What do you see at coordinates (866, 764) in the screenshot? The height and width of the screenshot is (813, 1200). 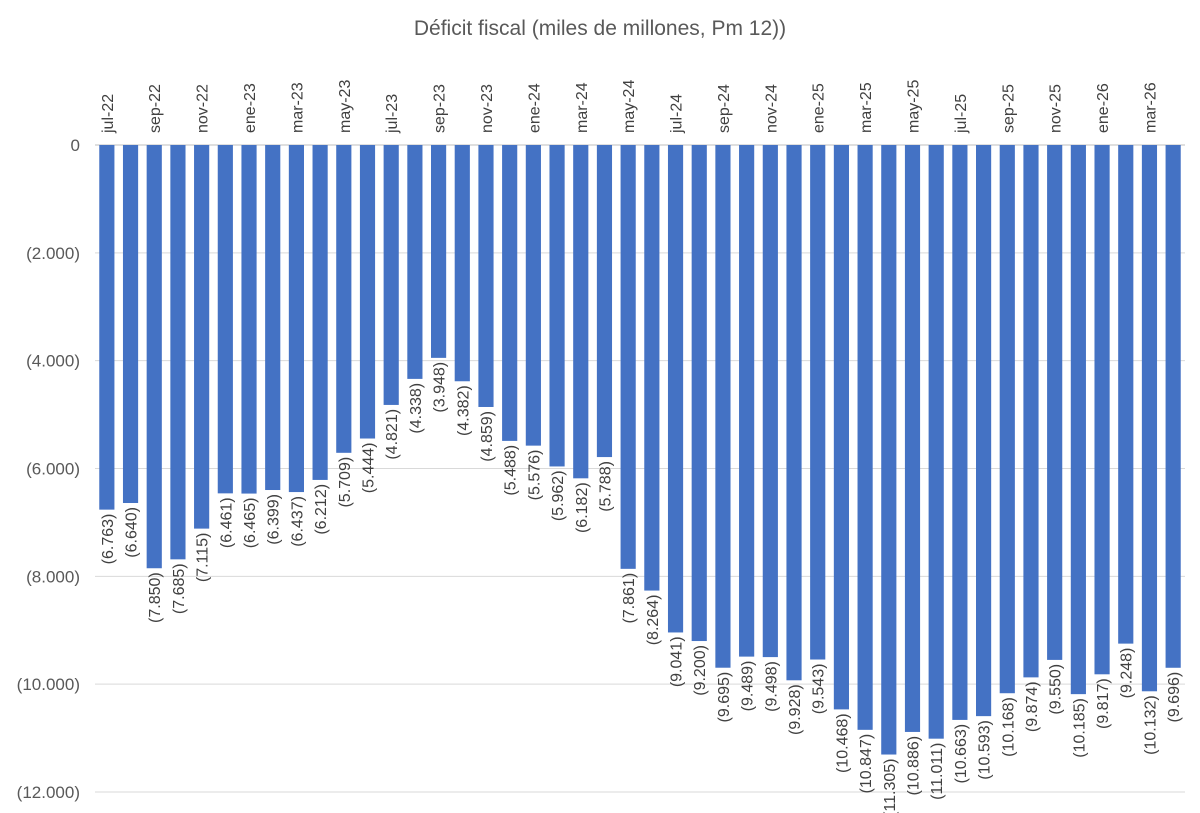 I see `data-label: (10.847)` at bounding box center [866, 764].